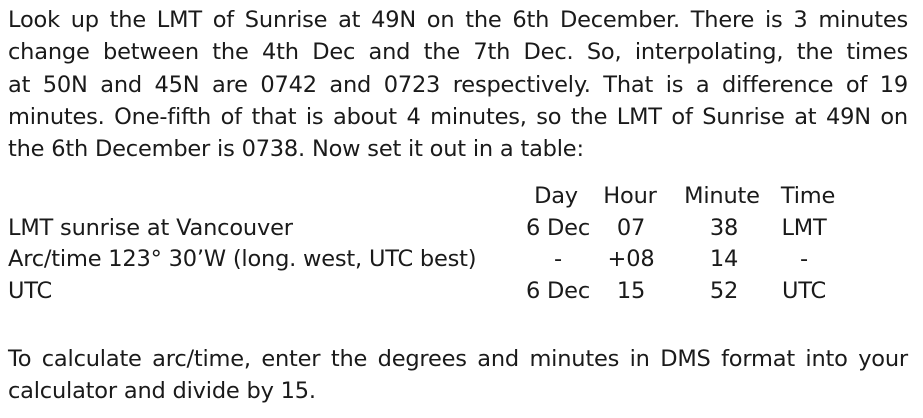 Image resolution: width=923 pixels, height=418 pixels. What do you see at coordinates (631, 290) in the screenshot?
I see `row-hour: 15` at bounding box center [631, 290].